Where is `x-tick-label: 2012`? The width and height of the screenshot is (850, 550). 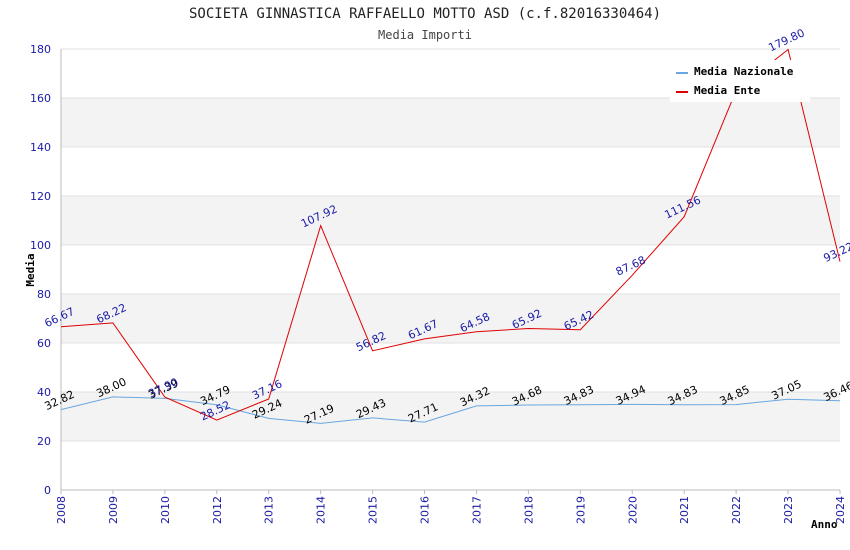 x-tick-label: 2012 is located at coordinates (217, 510).